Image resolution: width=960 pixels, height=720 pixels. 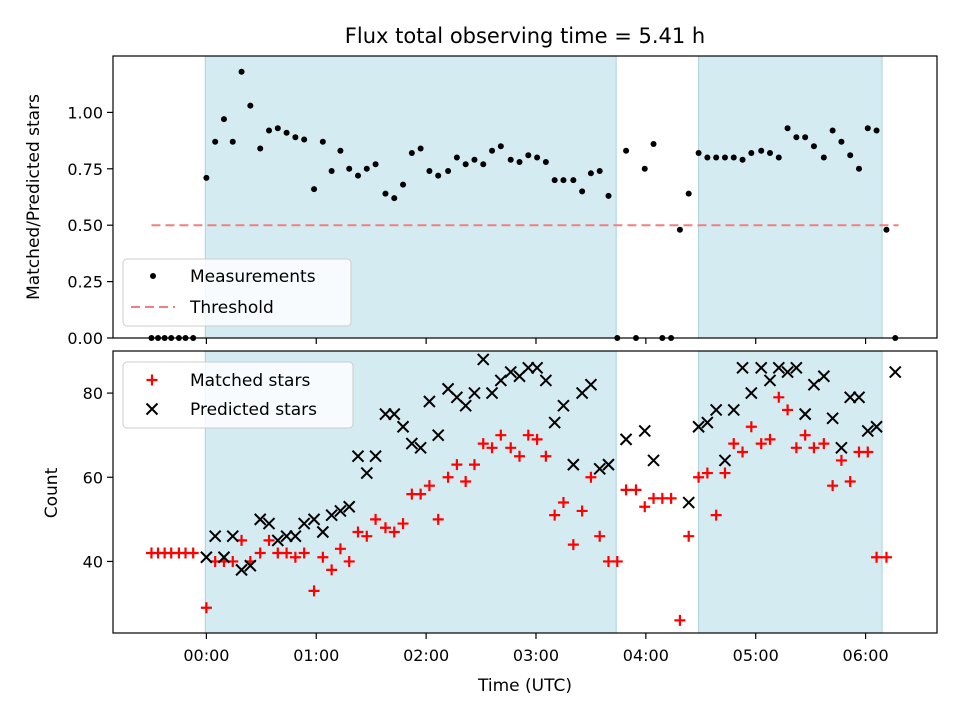 I want to click on x-tick-label: 04:00, so click(x=646, y=655).